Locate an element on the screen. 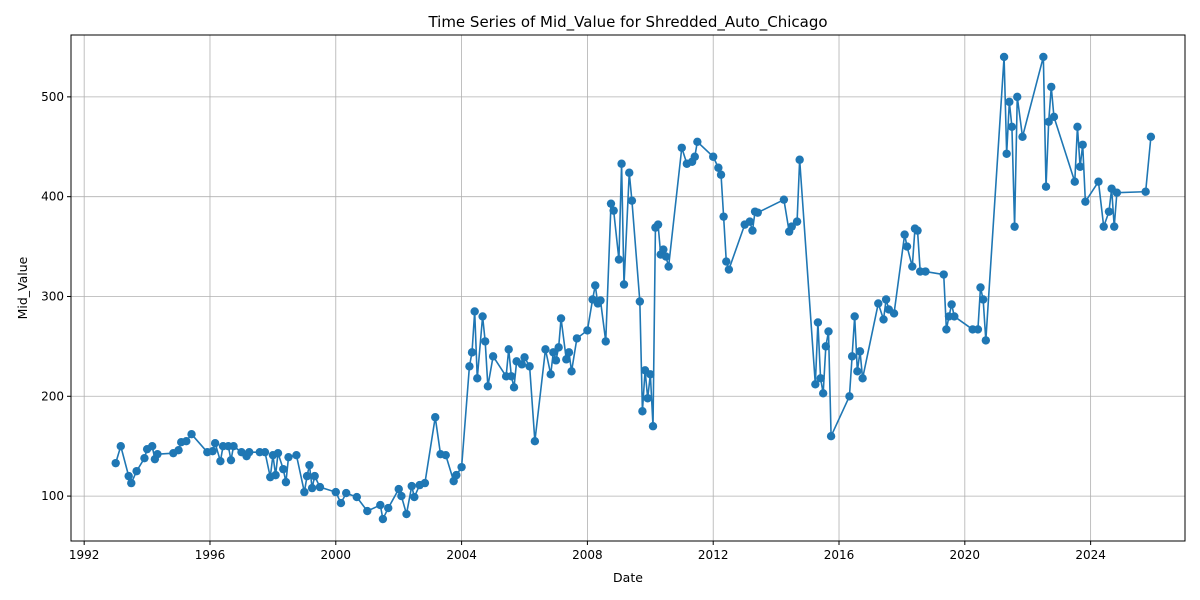 The height and width of the screenshot is (600, 1200). x-tick-label: 1992 is located at coordinates (84, 555).